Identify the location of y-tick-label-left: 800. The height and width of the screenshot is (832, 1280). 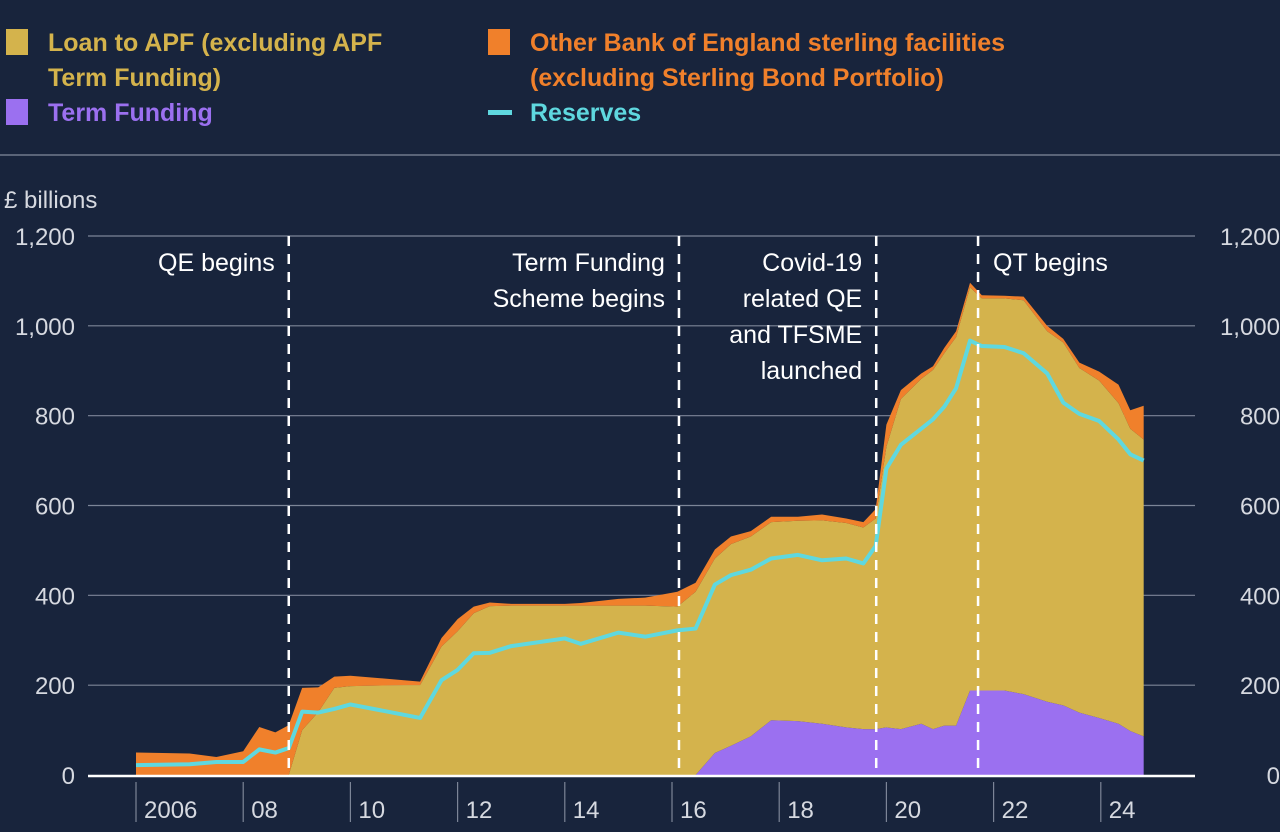
(55, 417).